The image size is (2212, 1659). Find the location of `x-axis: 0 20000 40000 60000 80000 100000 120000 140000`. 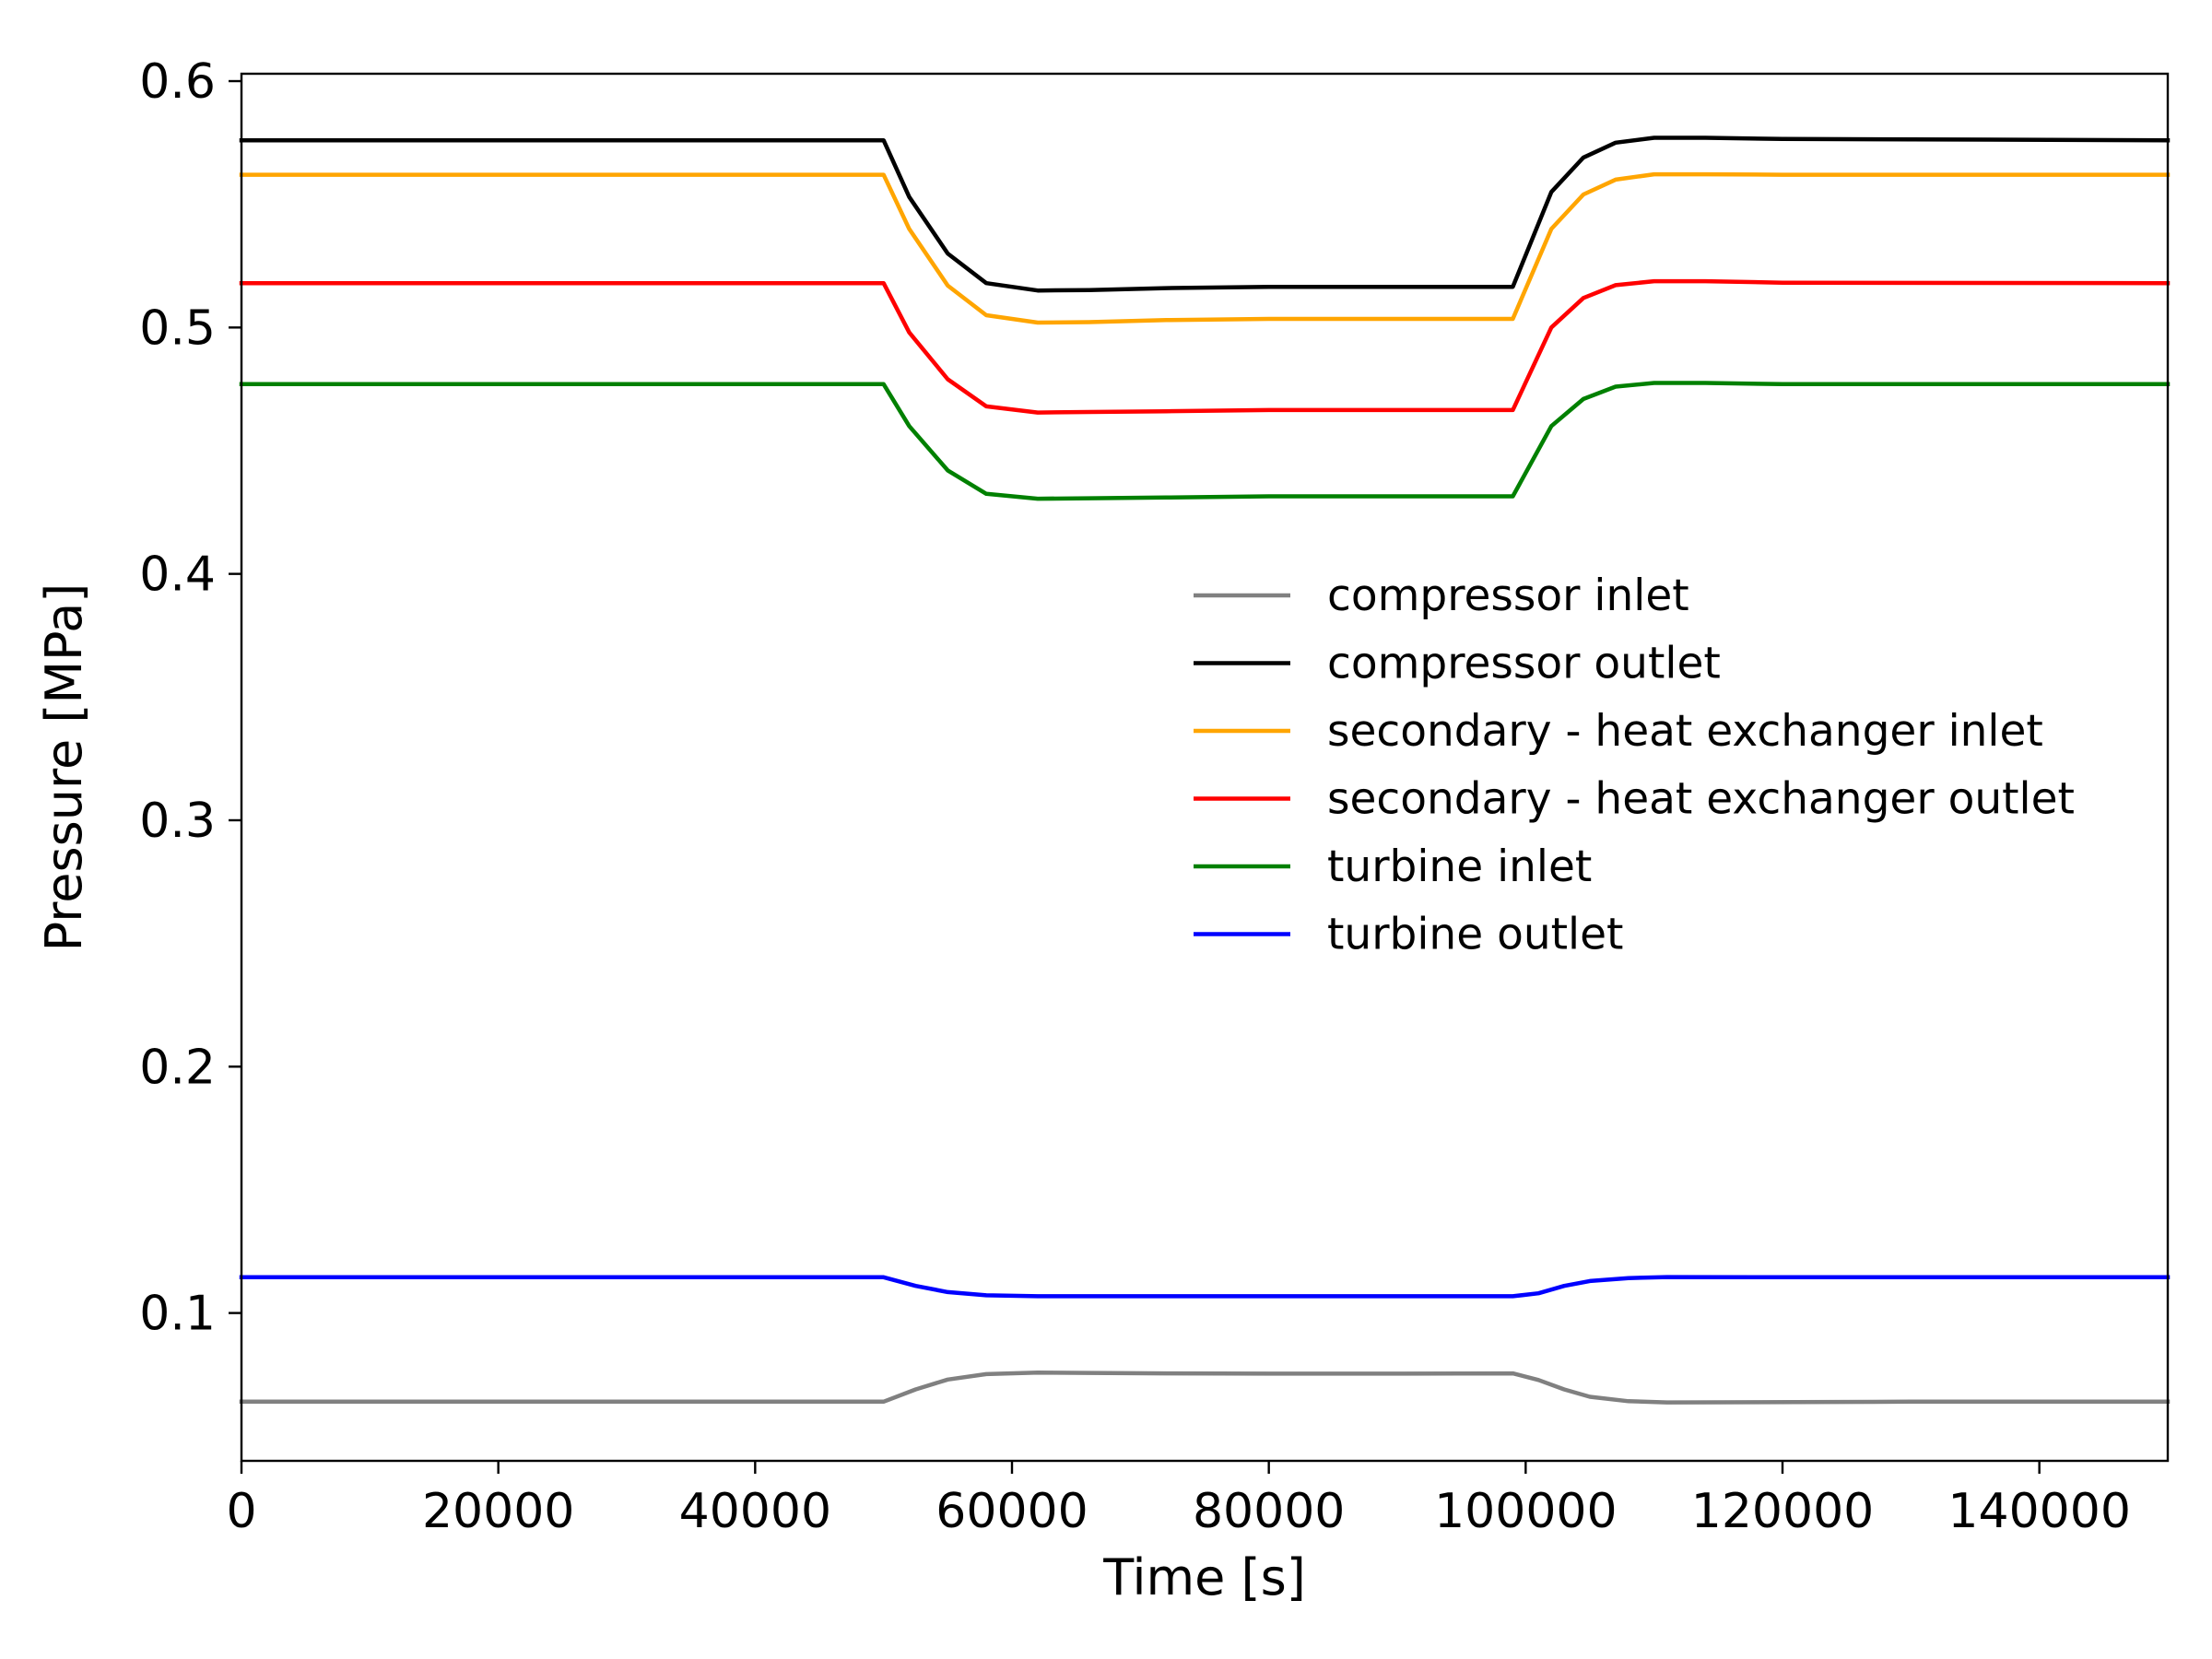

x-axis: 0 20000 40000 60000 80000 100000 120000 140000 is located at coordinates (1178, 1500).